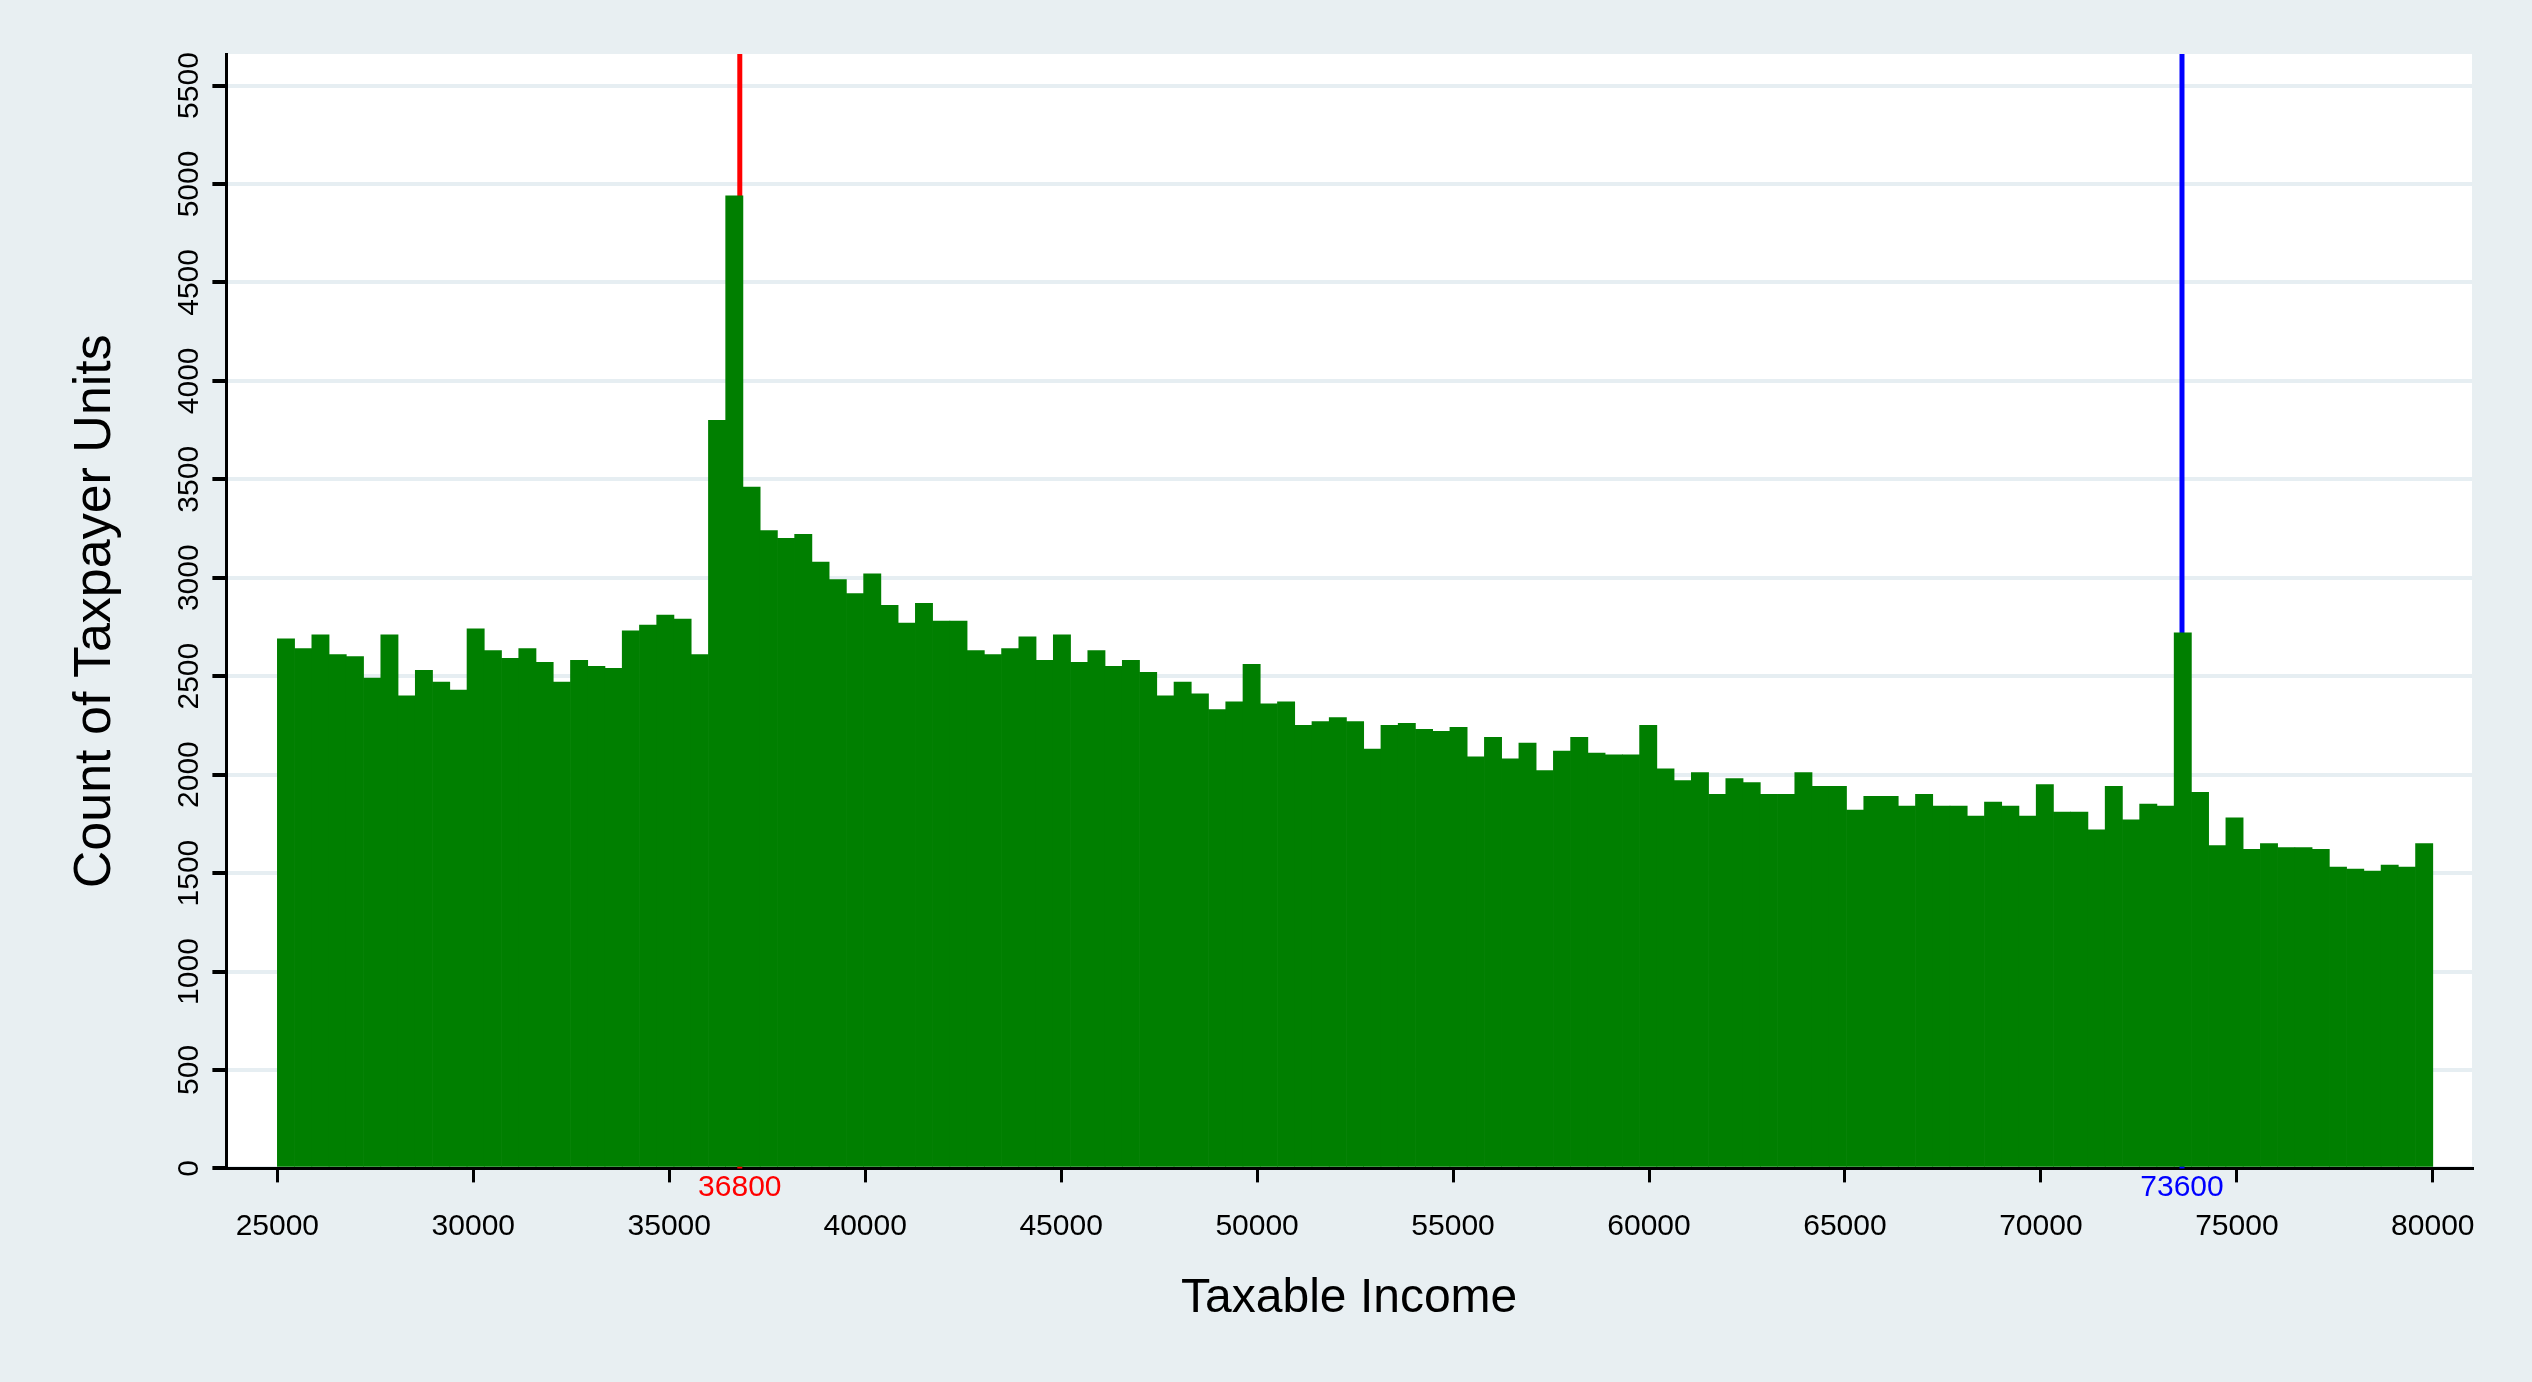 This screenshot has width=2532, height=1382. Describe the element at coordinates (1453, 1224) in the screenshot. I see `x-tick-label: 55000` at that location.